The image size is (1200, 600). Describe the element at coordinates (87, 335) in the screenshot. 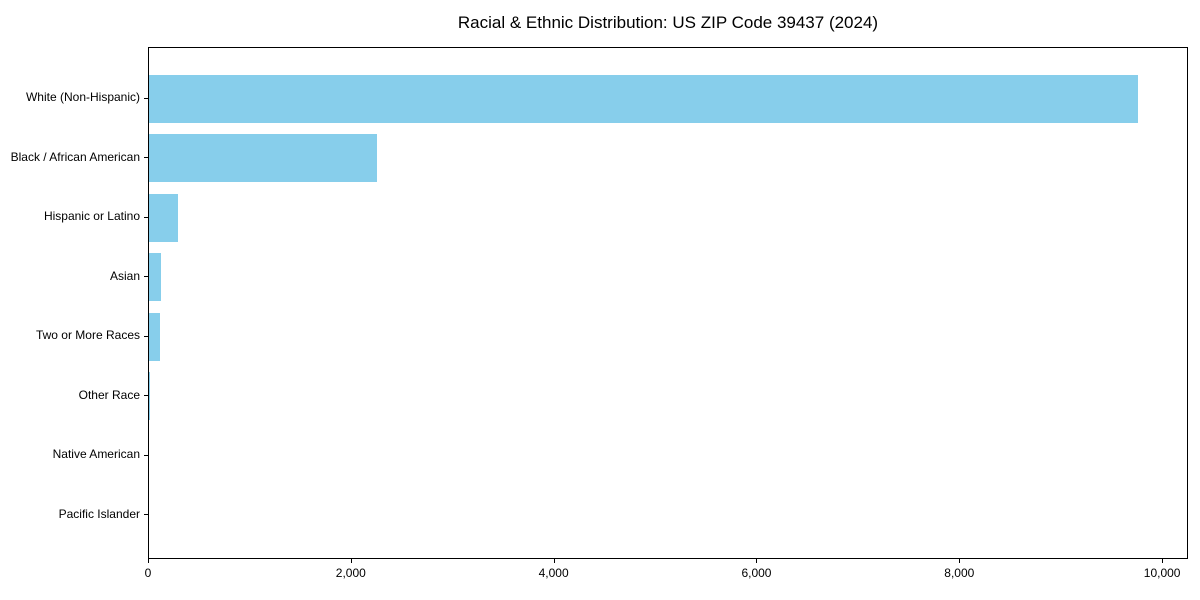

I see `y-axis-category-label: Two or More Races` at that location.